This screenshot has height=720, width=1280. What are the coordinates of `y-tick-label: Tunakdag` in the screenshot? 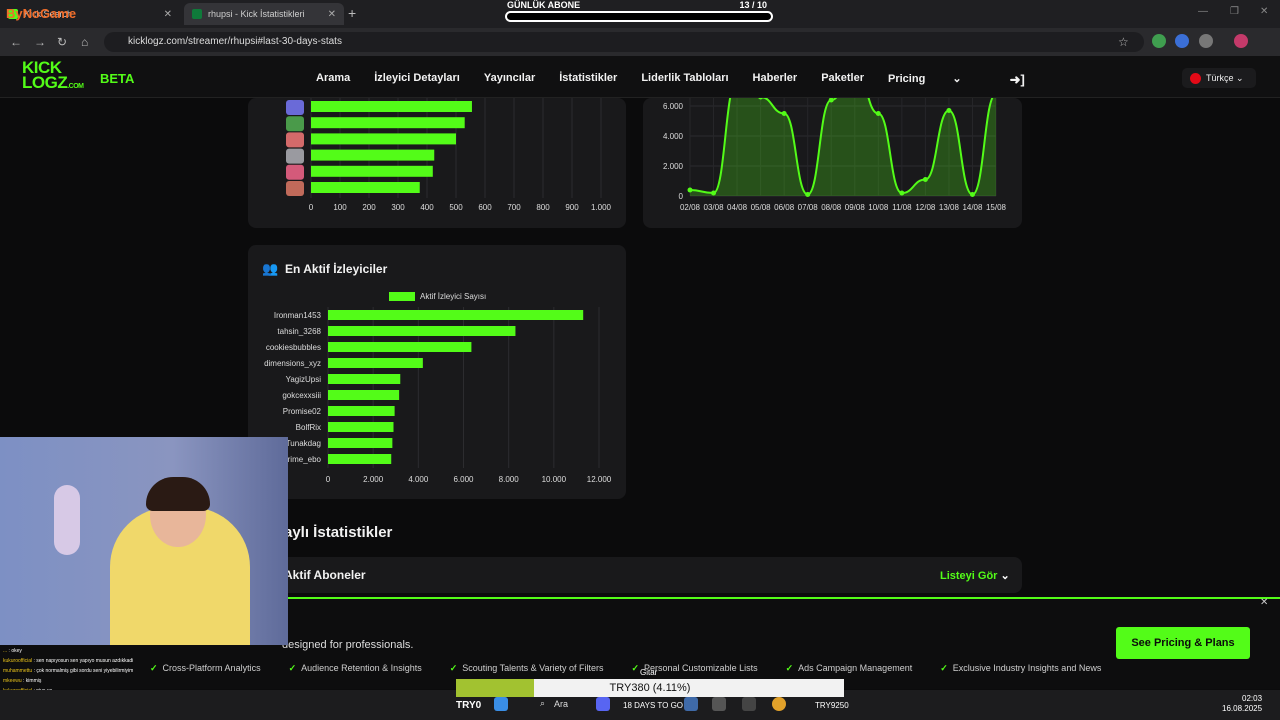 It's located at (303, 443).